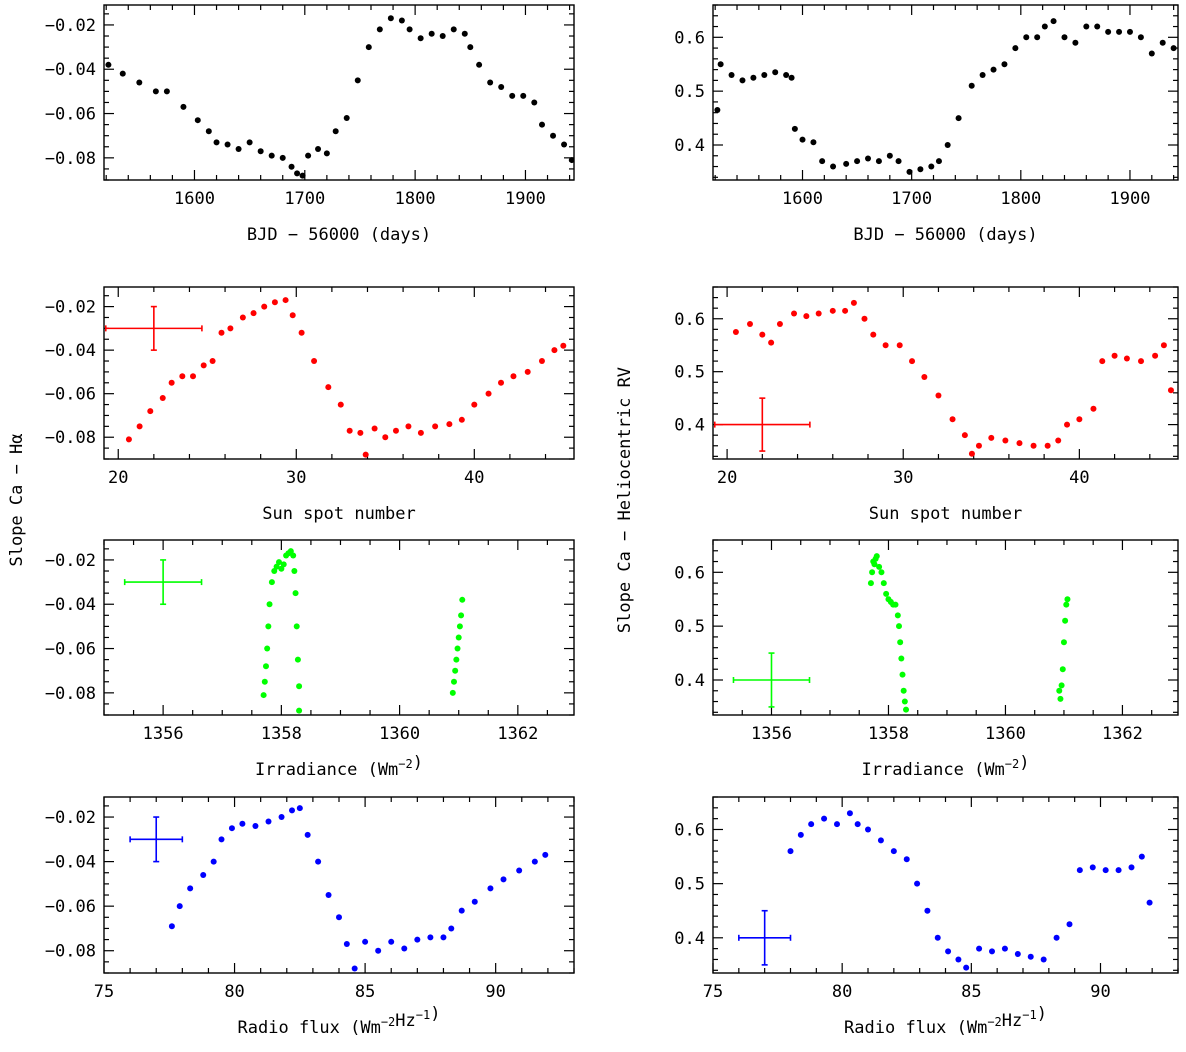 This screenshot has height=1052, width=1186. What do you see at coordinates (926, 917) in the screenshot?
I see `panel-radio-rv: 75 80 85 90 0.4 0.5 0.6 Radio flux (Wm−2Hz−1)` at bounding box center [926, 917].